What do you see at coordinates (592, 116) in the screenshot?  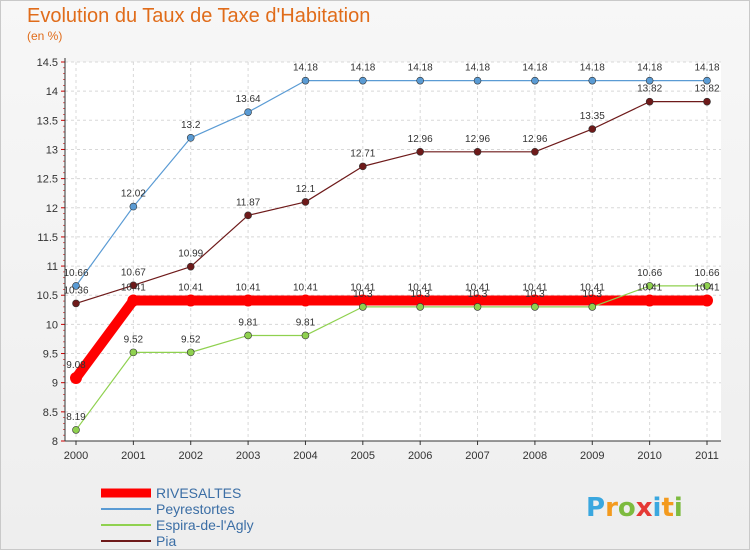 I see `data-label: 13.35` at bounding box center [592, 116].